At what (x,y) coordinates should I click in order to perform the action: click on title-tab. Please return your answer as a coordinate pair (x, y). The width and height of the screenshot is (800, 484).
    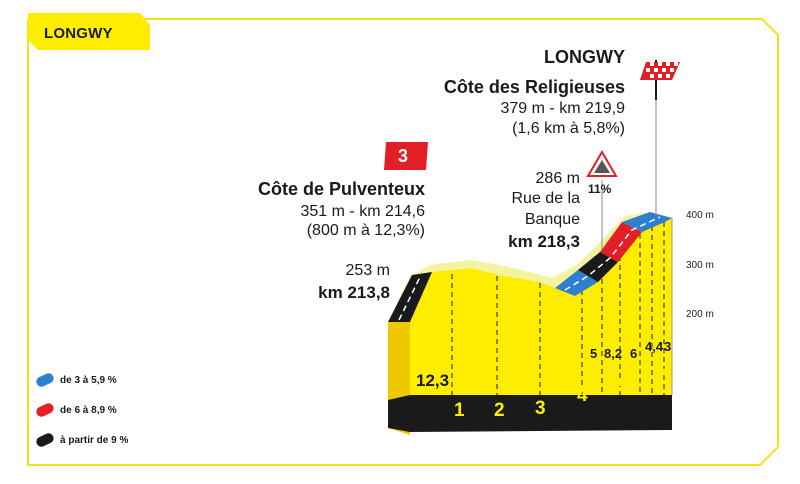
    Looking at the image, I should click on (89, 31).